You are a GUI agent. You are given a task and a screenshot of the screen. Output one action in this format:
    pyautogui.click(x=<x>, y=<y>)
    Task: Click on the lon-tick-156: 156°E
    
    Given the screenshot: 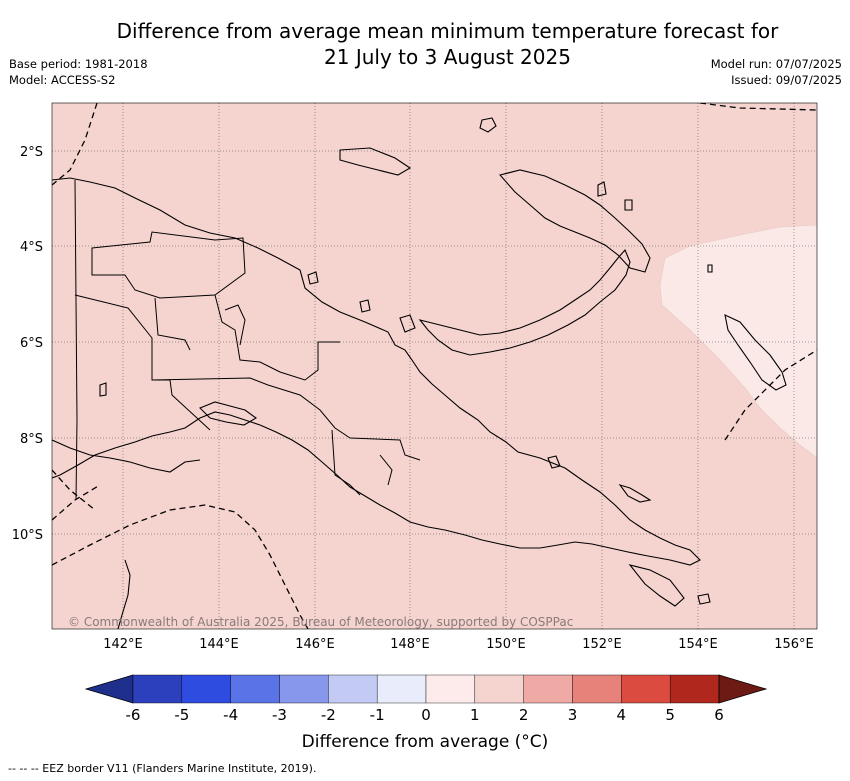 What is the action you would take?
    pyautogui.click(x=794, y=644)
    